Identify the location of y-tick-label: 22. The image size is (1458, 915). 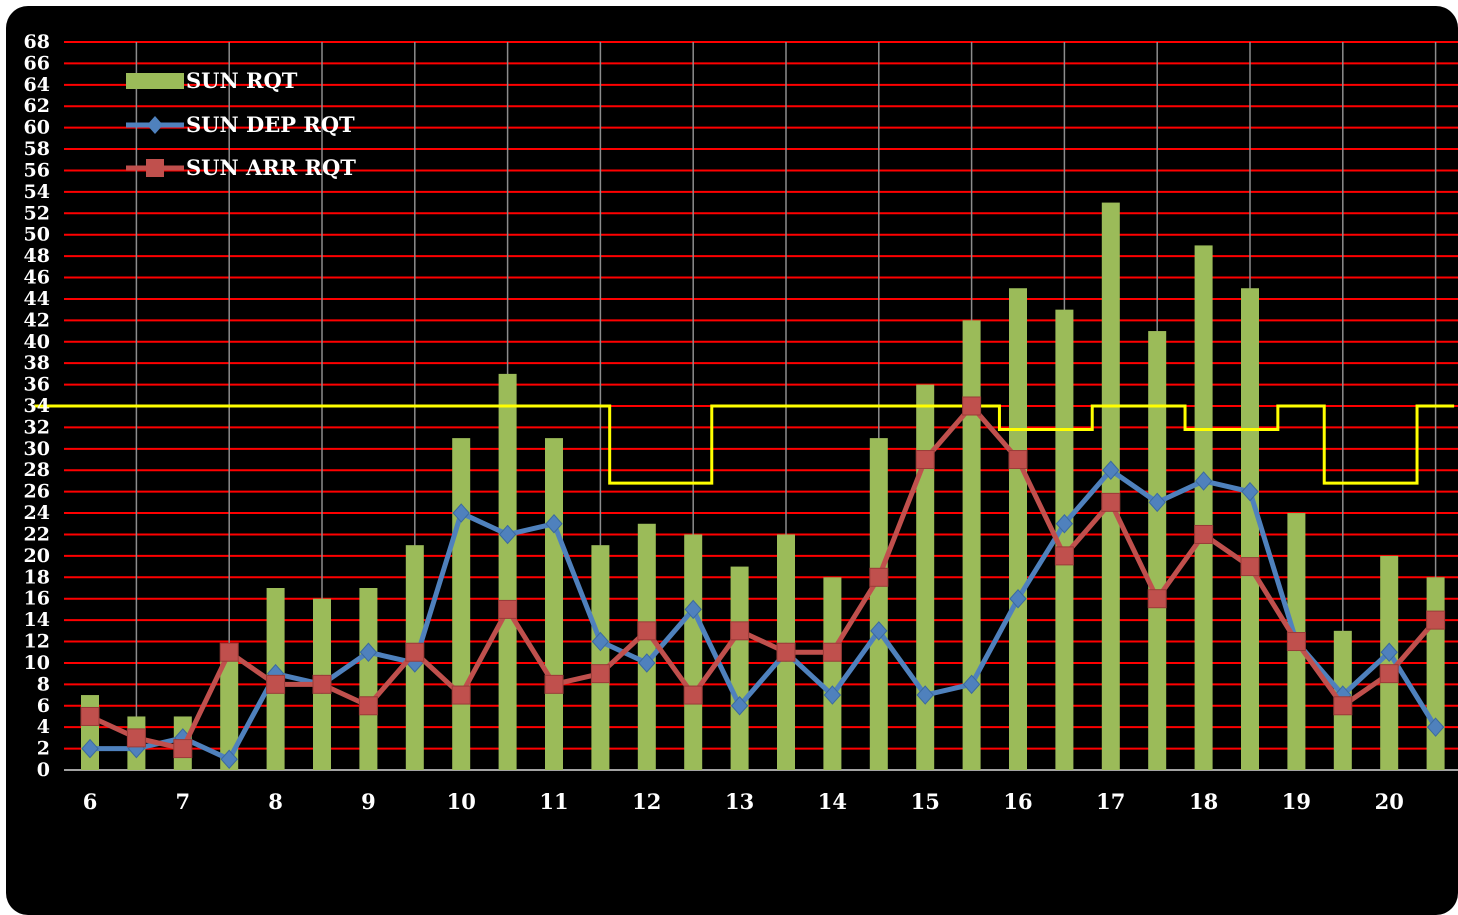
(37, 534).